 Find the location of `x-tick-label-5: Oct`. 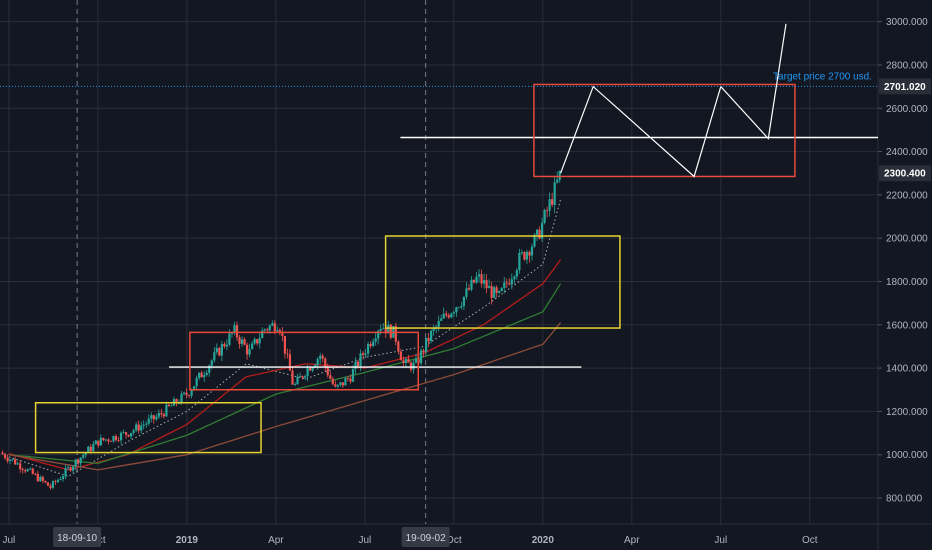

x-tick-label-5: Oct is located at coordinates (454, 540).